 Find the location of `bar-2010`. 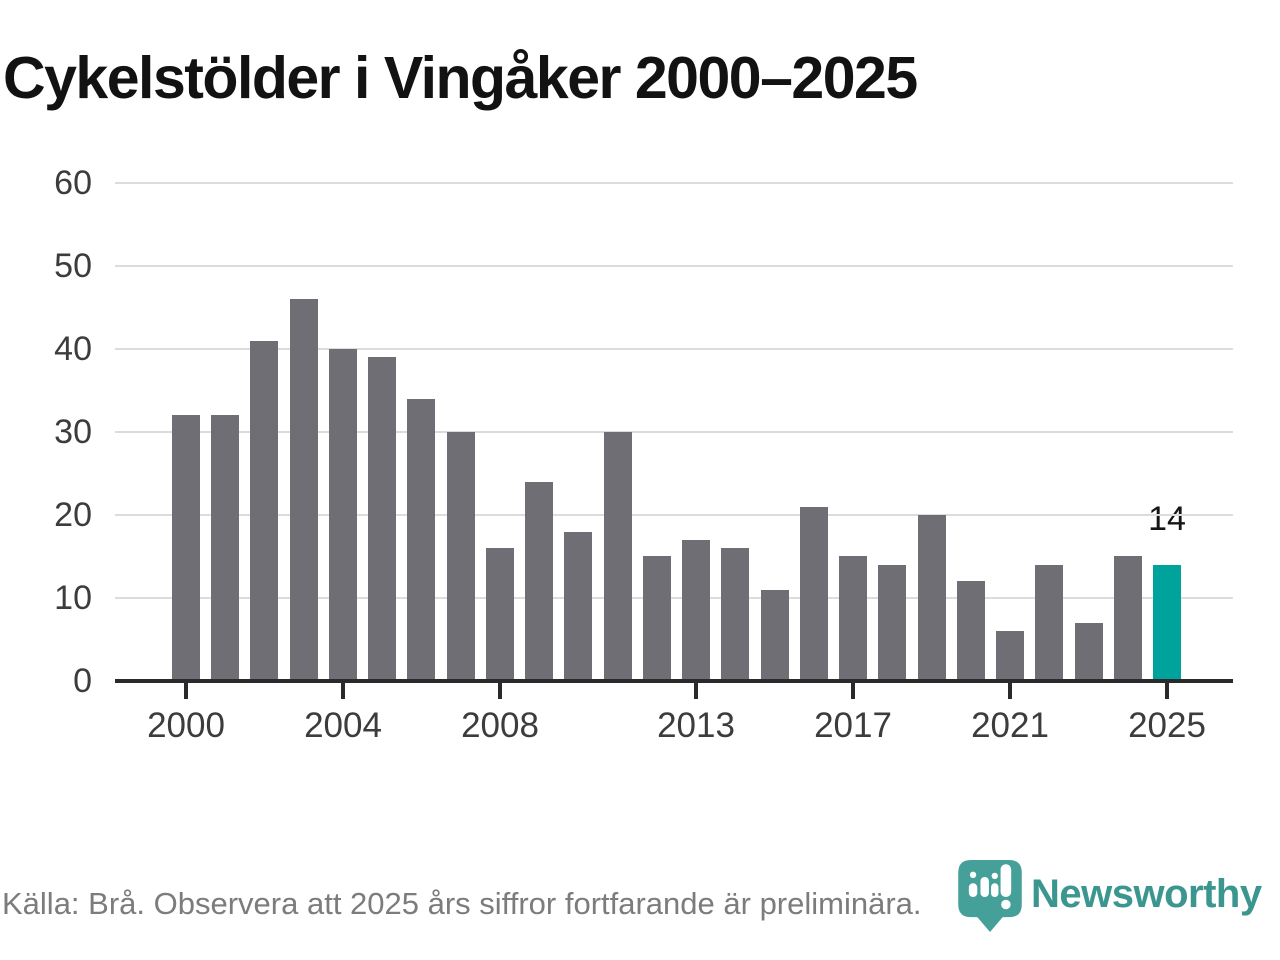

bar-2010 is located at coordinates (578, 606).